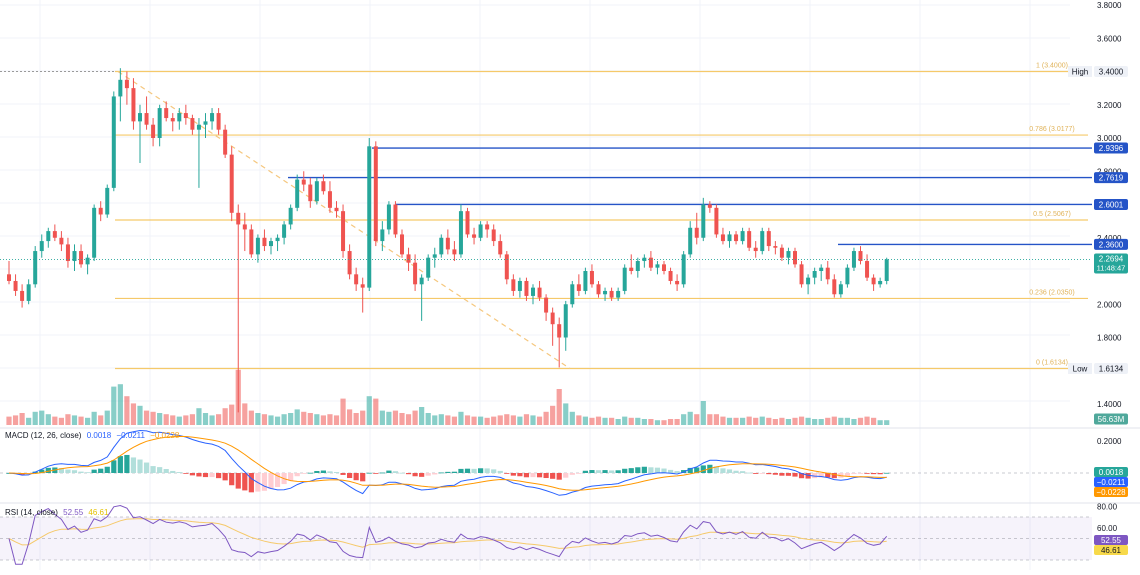 Image resolution: width=1140 pixels, height=575 pixels. I want to click on marker-value-tag-bg, so click(1111, 369).